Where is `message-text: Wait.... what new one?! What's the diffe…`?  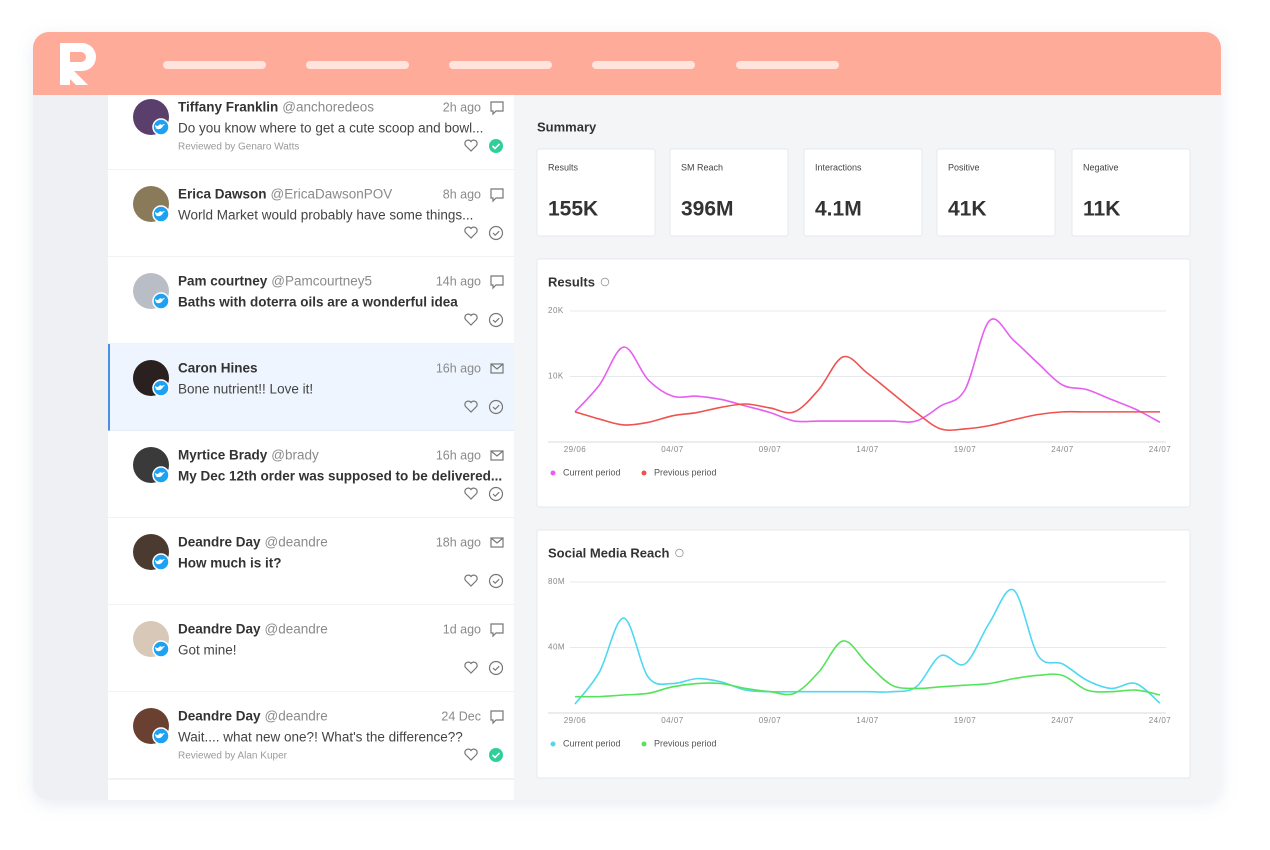
message-text: Wait.... what new one?! What's the diffe… is located at coordinates (320, 737).